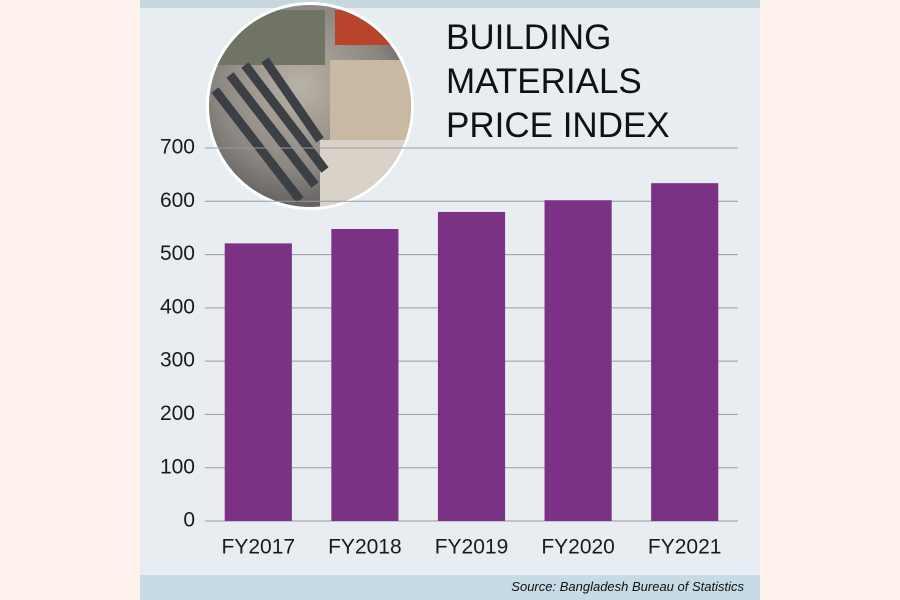 The height and width of the screenshot is (600, 900). What do you see at coordinates (177, 360) in the screenshot?
I see `y-tick-label: 300` at bounding box center [177, 360].